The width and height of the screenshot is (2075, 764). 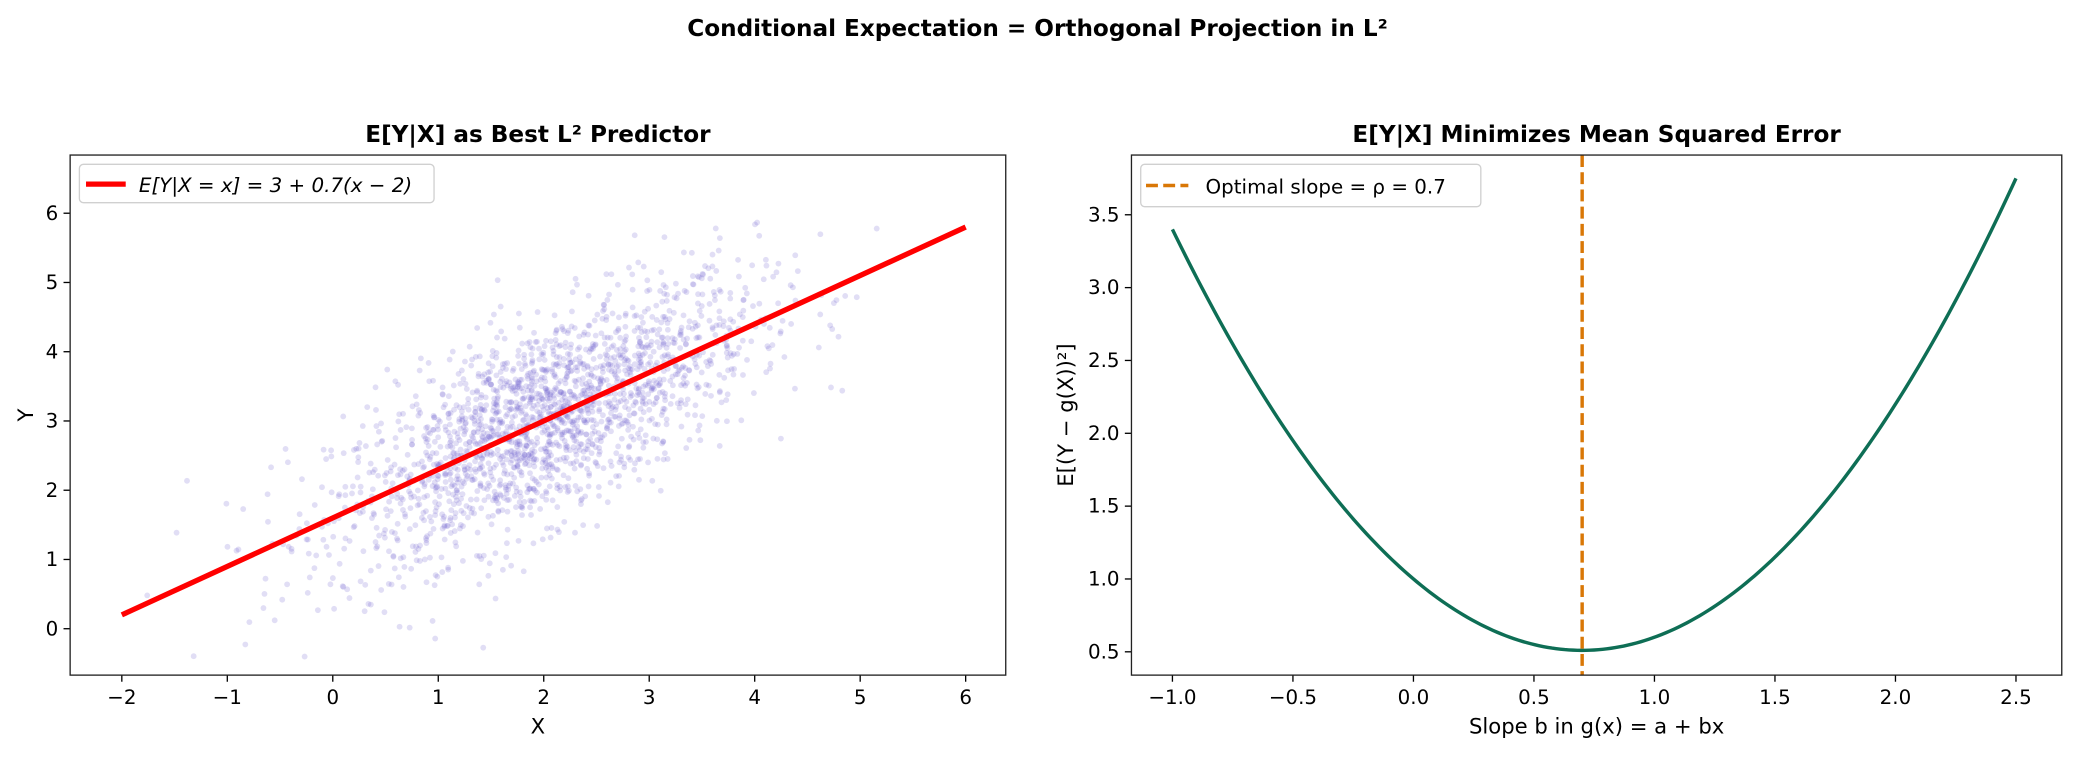 What do you see at coordinates (2016, 697) in the screenshot?
I see `x-tick-label: 2.5` at bounding box center [2016, 697].